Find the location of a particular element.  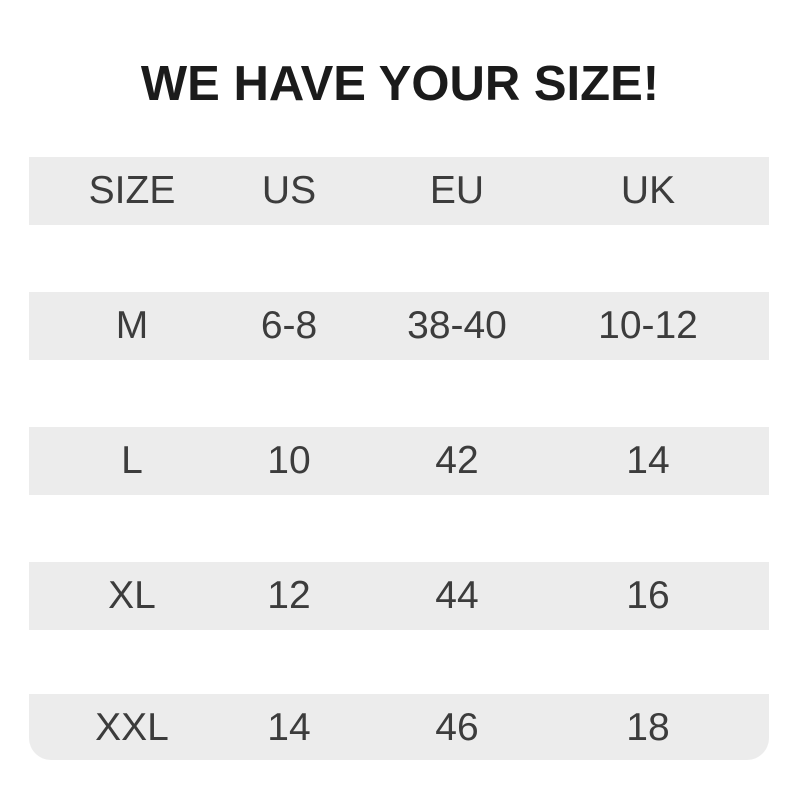

table-row: L 10 42 14 is located at coordinates (399, 461).